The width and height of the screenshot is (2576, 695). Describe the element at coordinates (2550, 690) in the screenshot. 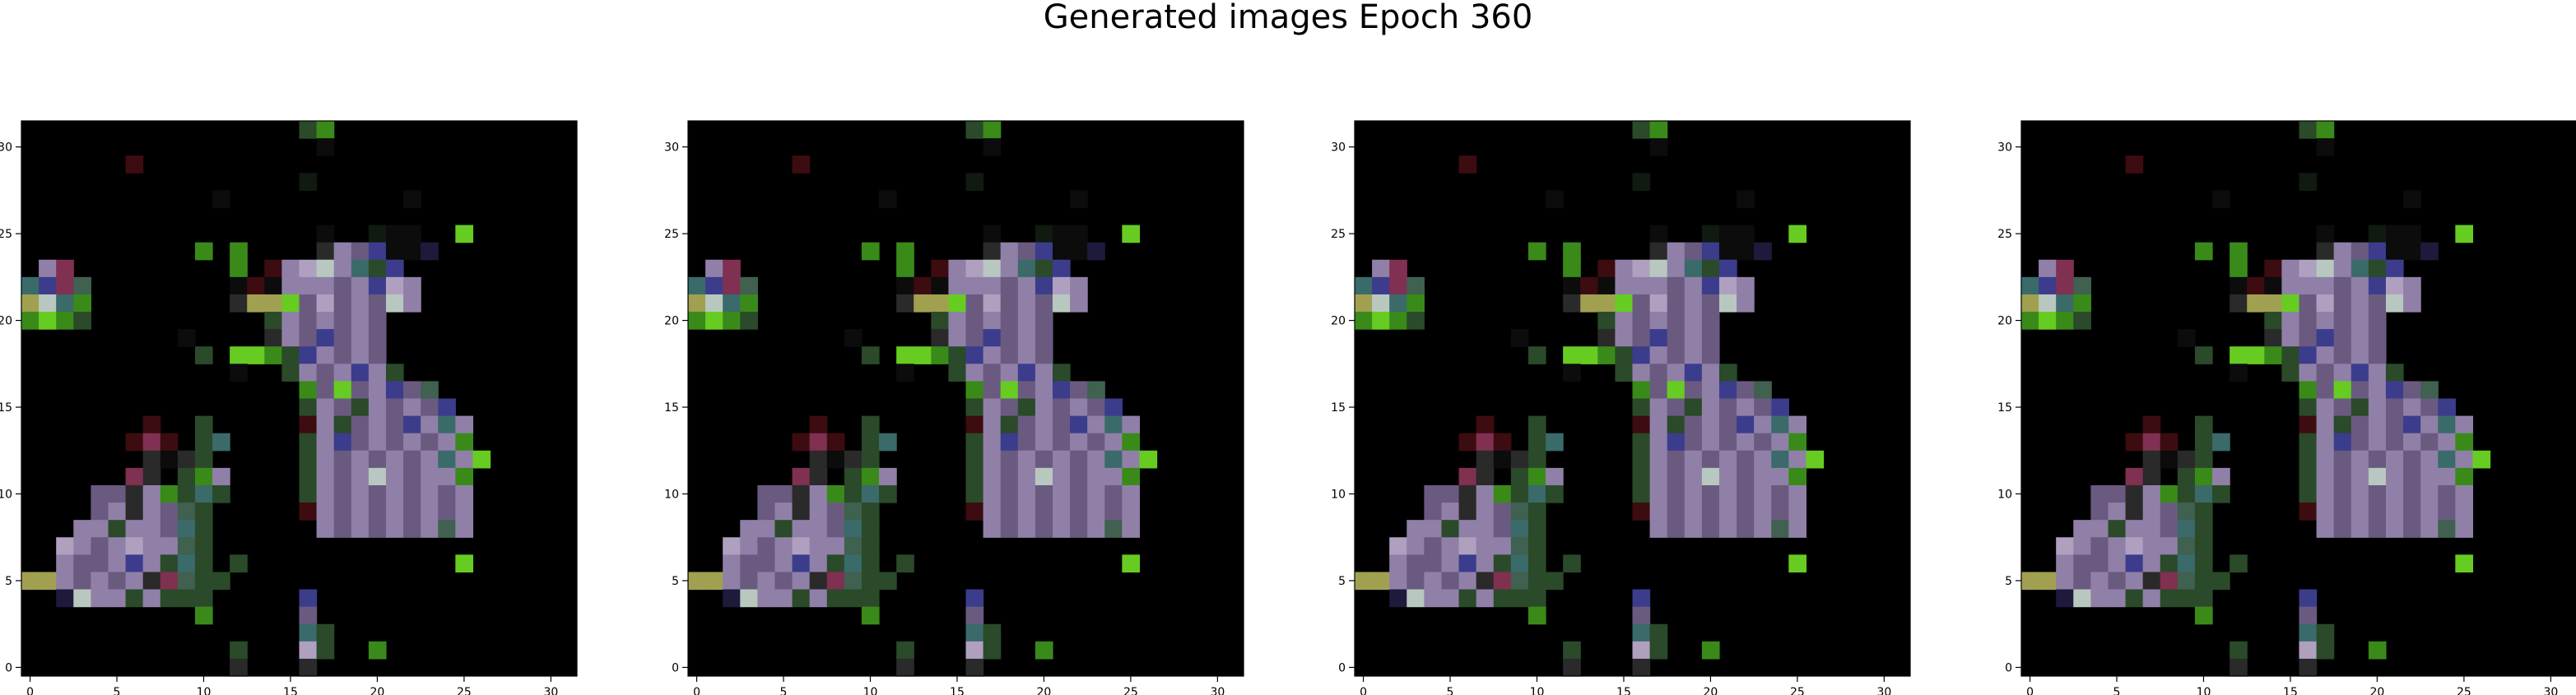

I see `x-tick-label: 30` at that location.